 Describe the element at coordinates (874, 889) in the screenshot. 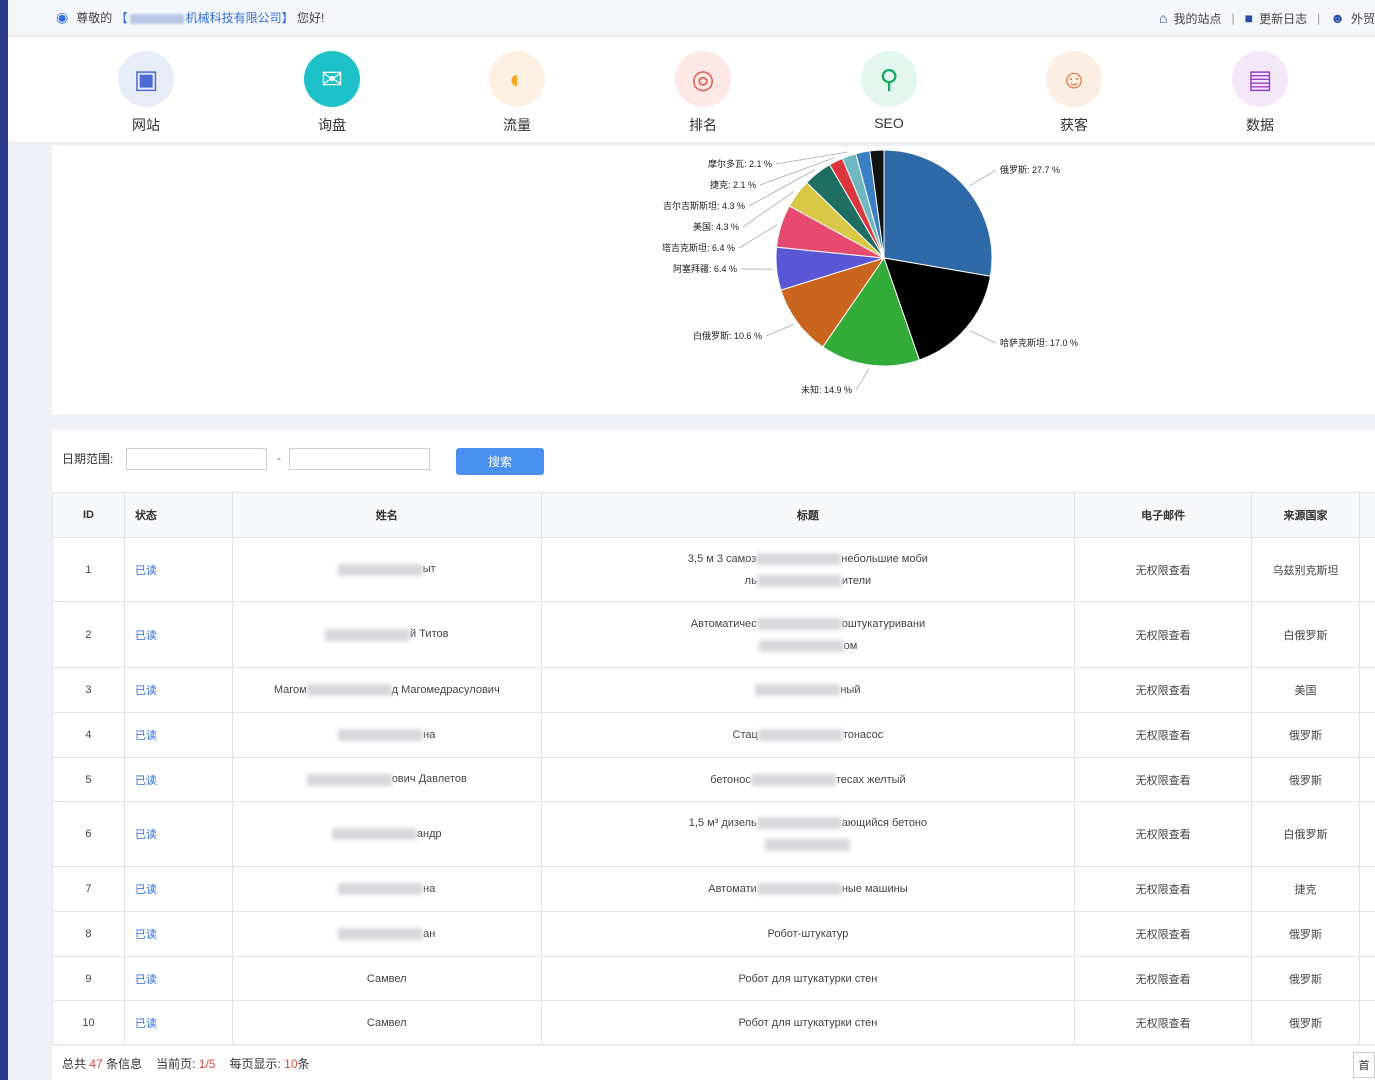

I see `title-text: ные машины` at that location.